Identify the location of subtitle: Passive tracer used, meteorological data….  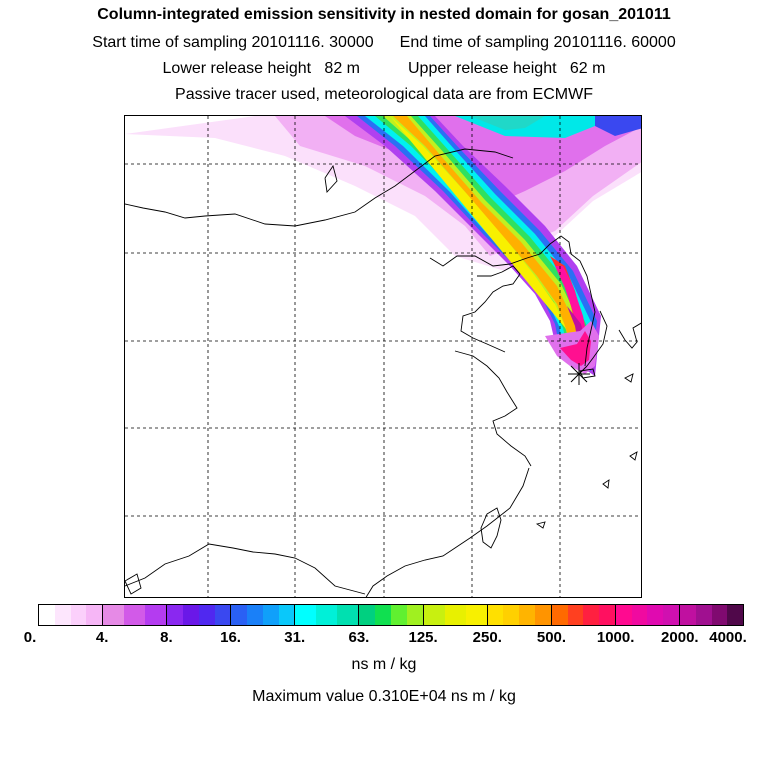
(384, 94).